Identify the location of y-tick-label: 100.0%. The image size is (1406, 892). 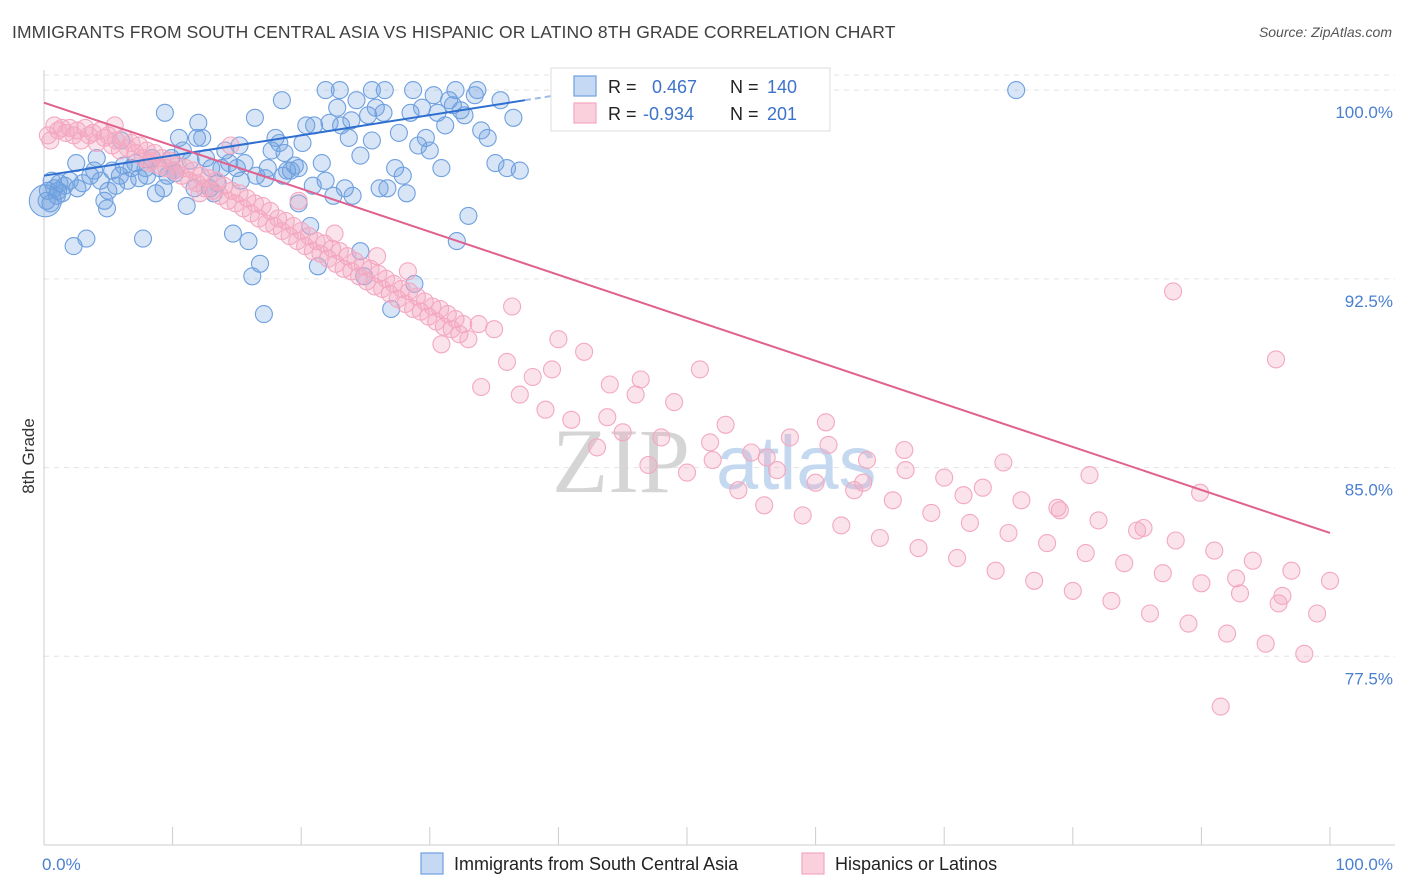
(1364, 112).